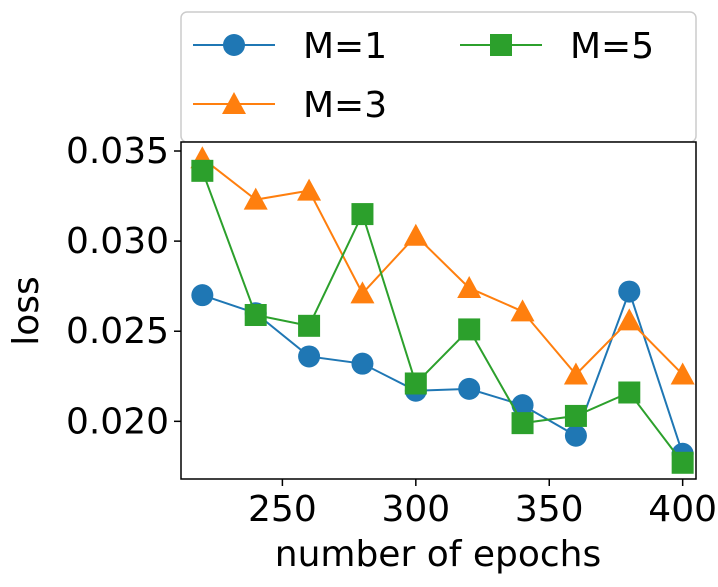  Describe the element at coordinates (26, 311) in the screenshot. I see `y-axis-label: loss` at that location.